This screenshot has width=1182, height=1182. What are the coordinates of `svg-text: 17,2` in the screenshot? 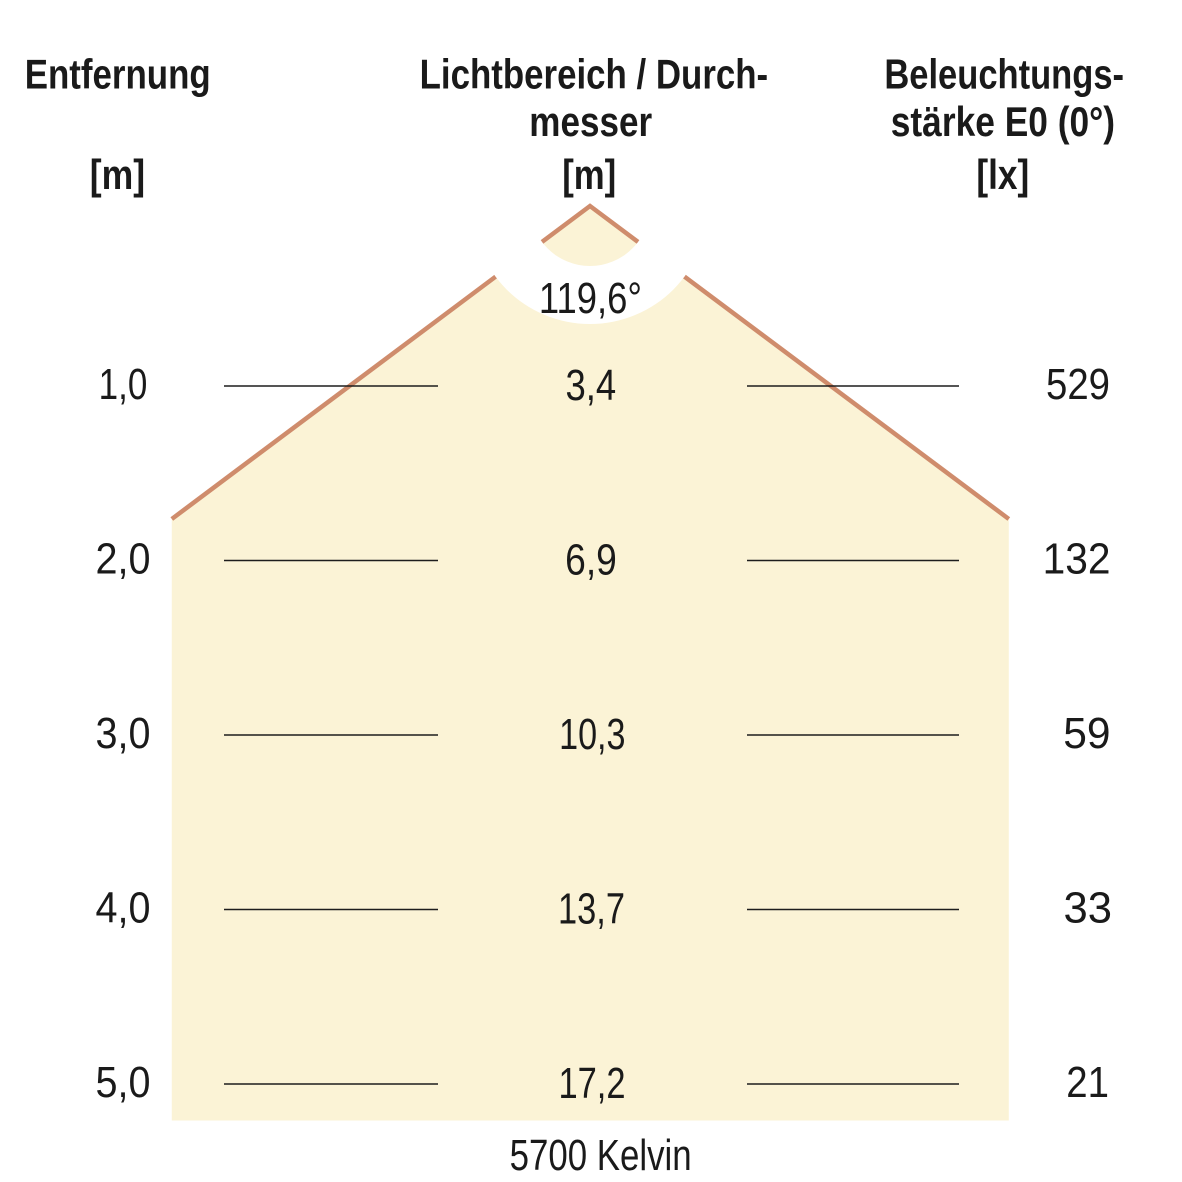 It's located at (591, 1083).